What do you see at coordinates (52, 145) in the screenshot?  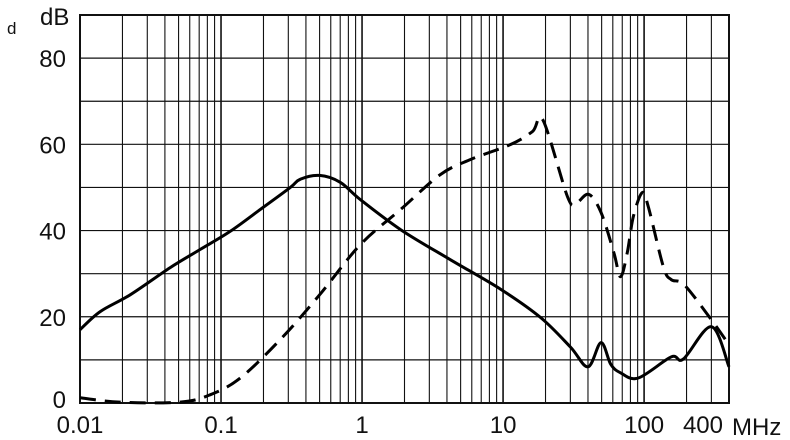 I see `y-tick-label: 60` at bounding box center [52, 145].